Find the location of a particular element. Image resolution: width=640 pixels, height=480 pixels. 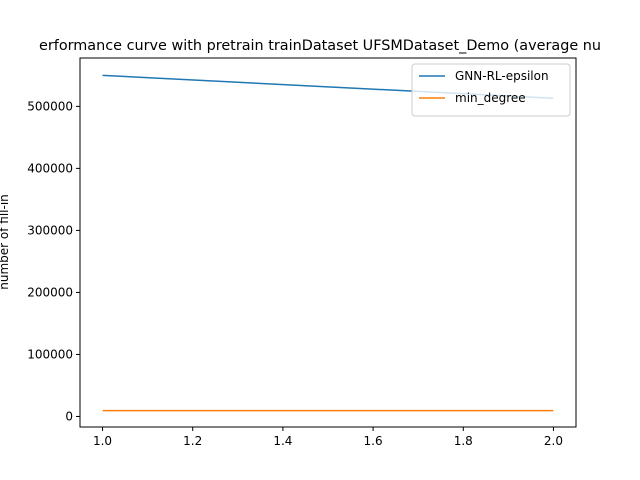

legend-label: min_degree is located at coordinates (490, 98).